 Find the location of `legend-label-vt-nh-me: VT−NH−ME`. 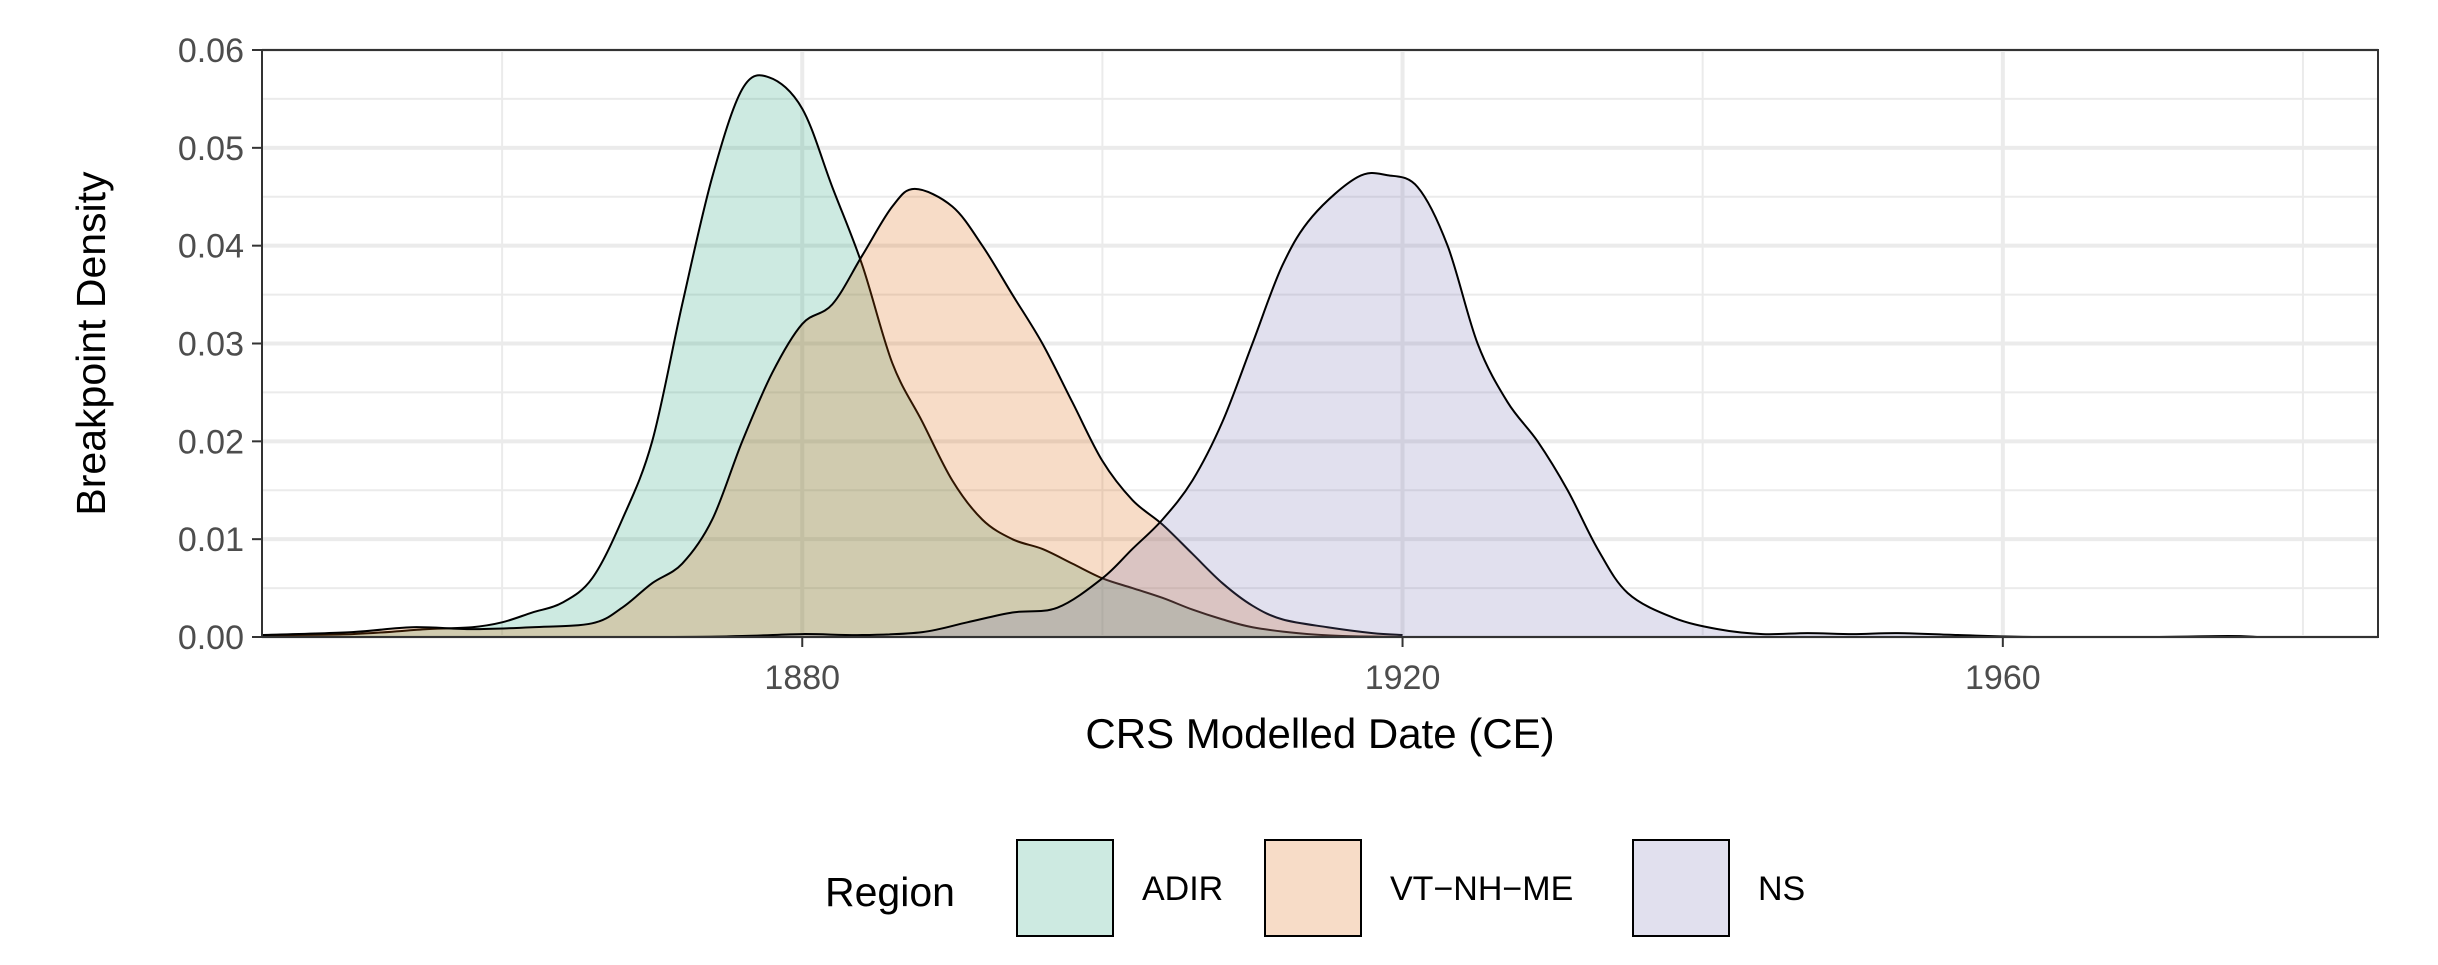

legend-label-vt-nh-me: VT−NH−ME is located at coordinates (1481, 889).